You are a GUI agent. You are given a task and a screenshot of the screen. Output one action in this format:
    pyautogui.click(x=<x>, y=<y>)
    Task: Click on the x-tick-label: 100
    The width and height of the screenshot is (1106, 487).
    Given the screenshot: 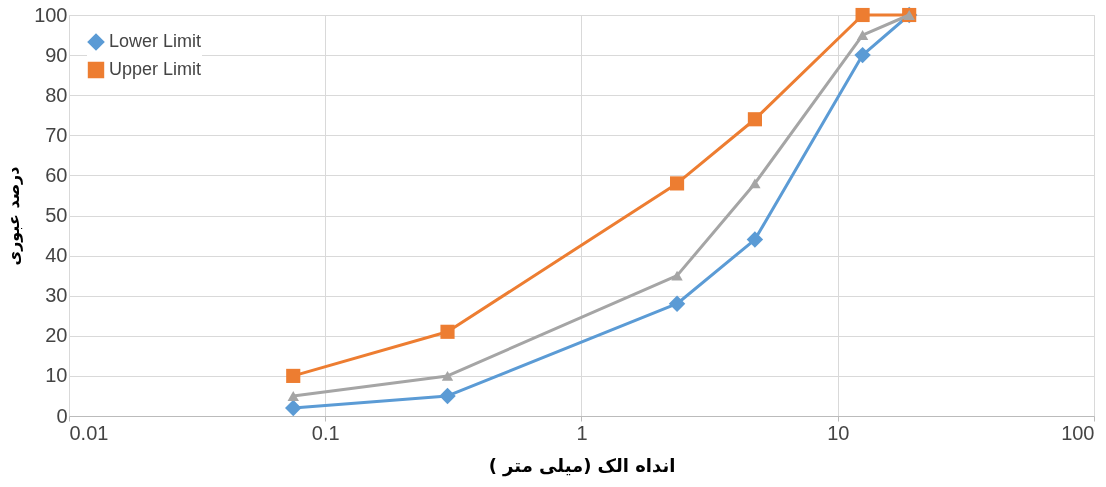 What is the action you would take?
    pyautogui.click(x=1078, y=432)
    